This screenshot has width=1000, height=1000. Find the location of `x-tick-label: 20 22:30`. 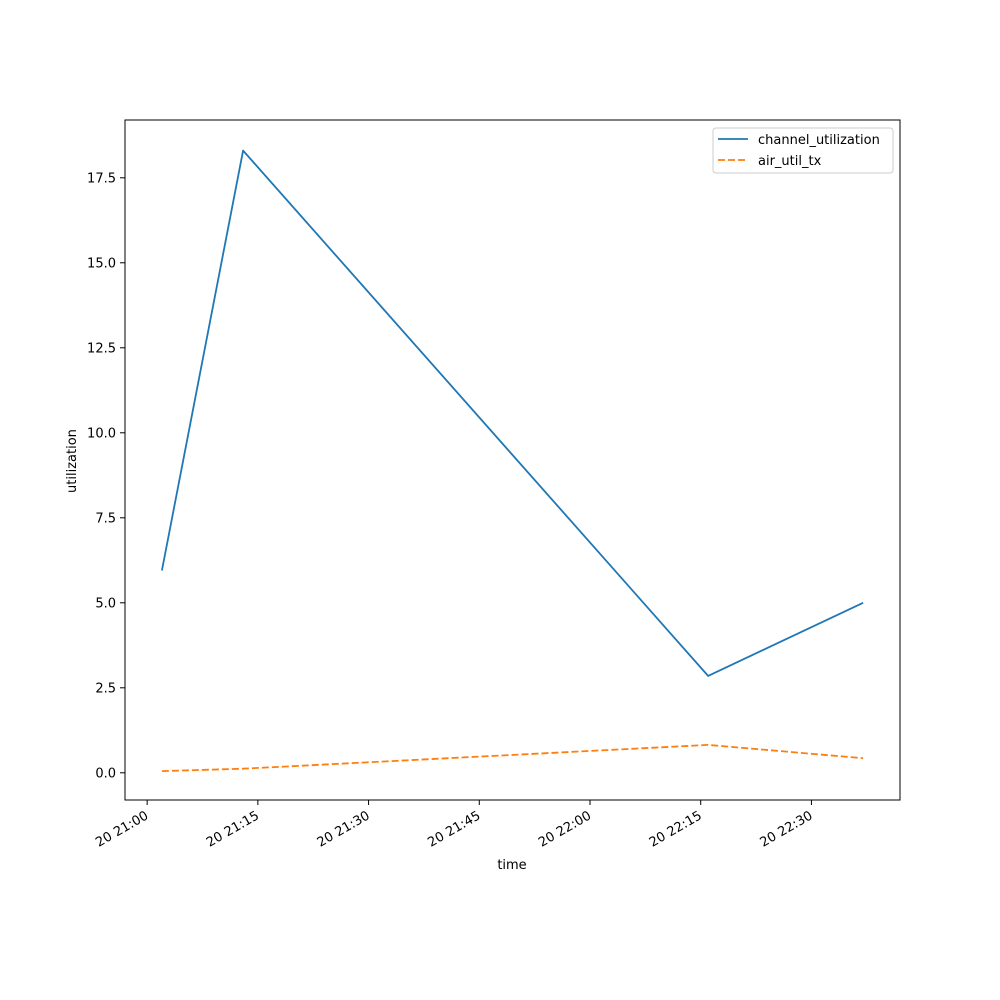

x-tick-label: 20 22:30 is located at coordinates (787, 829).